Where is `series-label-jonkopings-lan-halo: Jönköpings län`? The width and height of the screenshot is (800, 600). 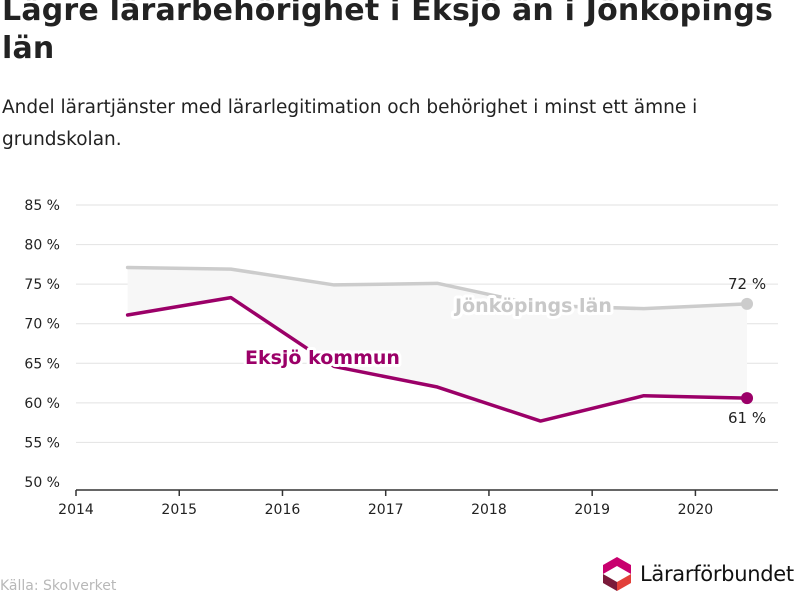 series-label-jonkopings-lan-halo: Jönköpings län is located at coordinates (532, 306).